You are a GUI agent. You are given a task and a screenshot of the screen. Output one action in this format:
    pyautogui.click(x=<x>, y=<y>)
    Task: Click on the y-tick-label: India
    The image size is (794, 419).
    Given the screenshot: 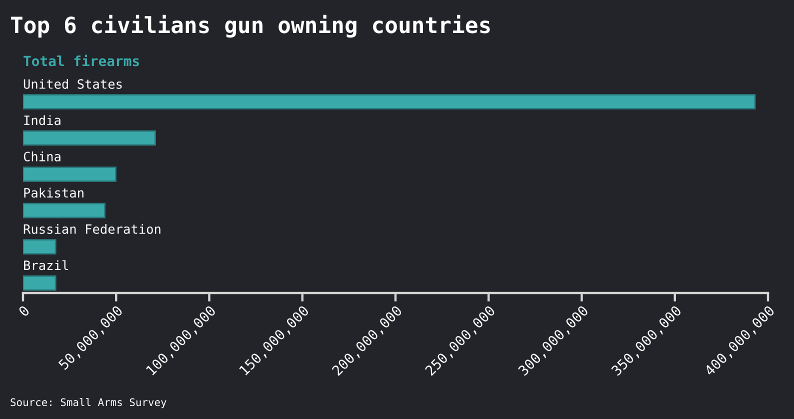 What is the action you would take?
    pyautogui.click(x=42, y=120)
    